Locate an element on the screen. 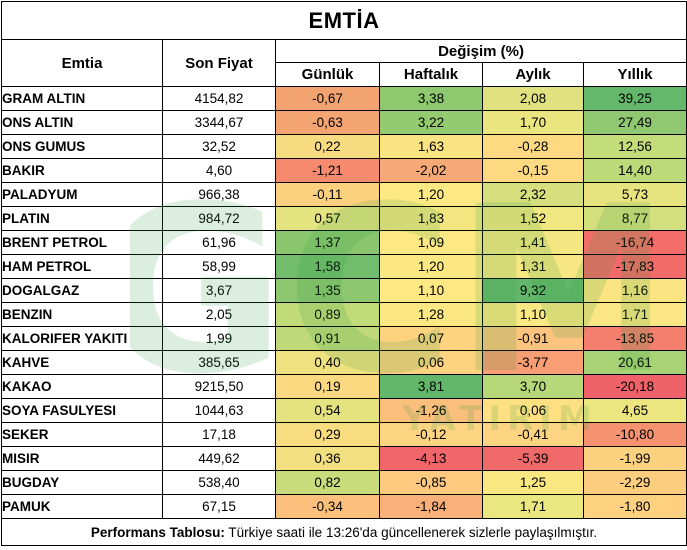 The width and height of the screenshot is (687, 550). commodity-name-cell: PAMUK is located at coordinates (82, 506).